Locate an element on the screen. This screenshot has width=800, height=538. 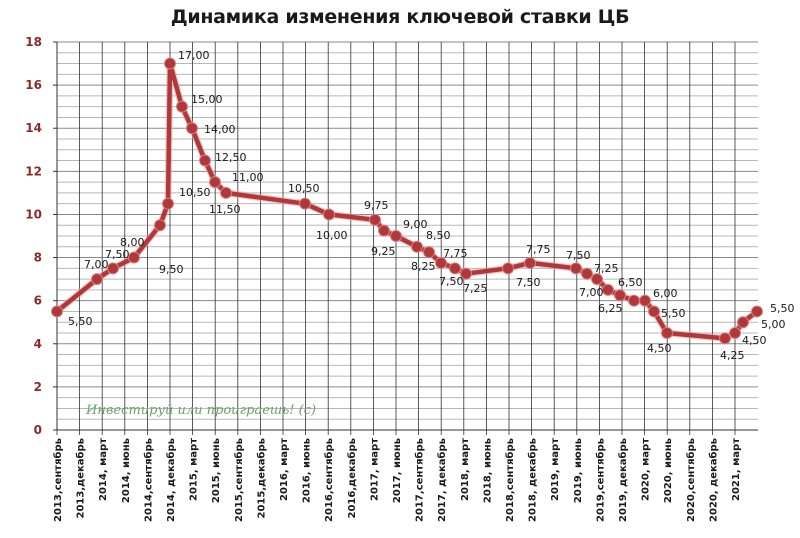
data-label: 15,00 is located at coordinates (207, 99).